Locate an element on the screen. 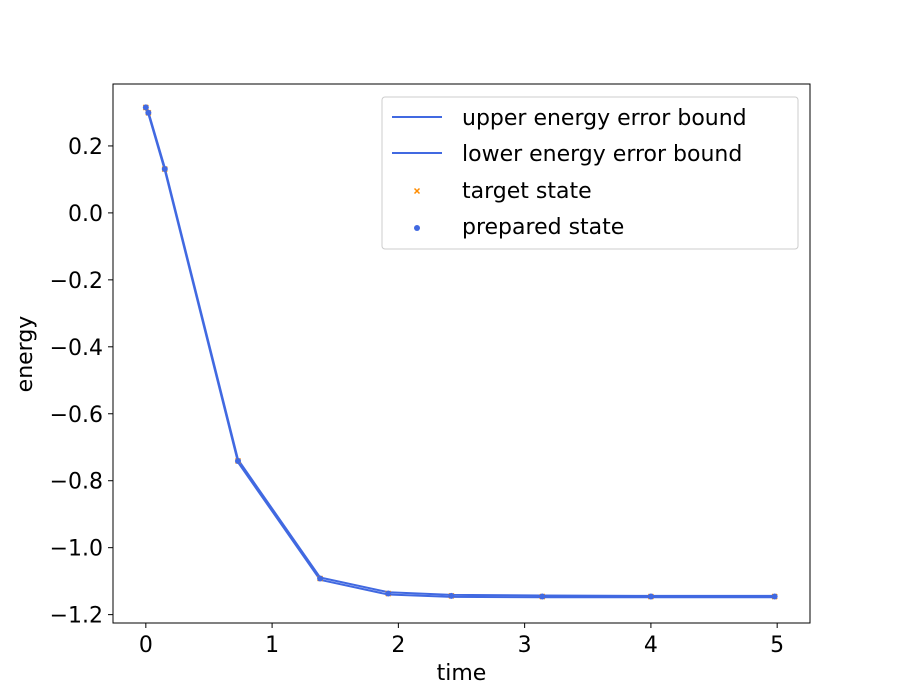 The width and height of the screenshot is (900, 700). x-tick-label: 4 is located at coordinates (651, 645).